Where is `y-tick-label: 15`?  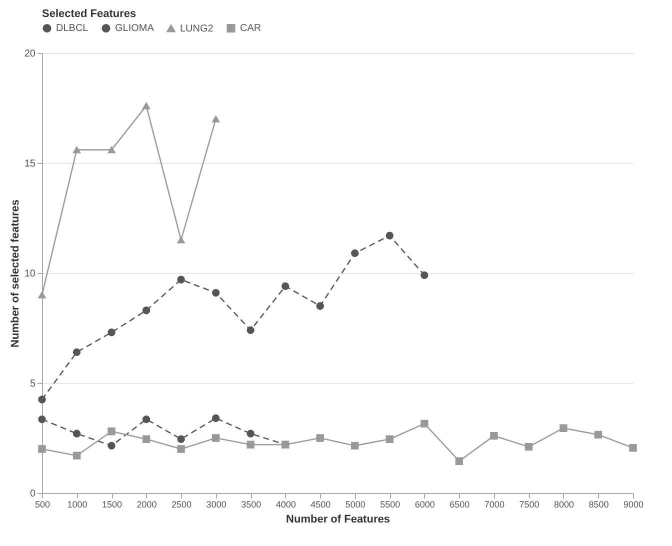 y-tick-label: 15 is located at coordinates (30, 164).